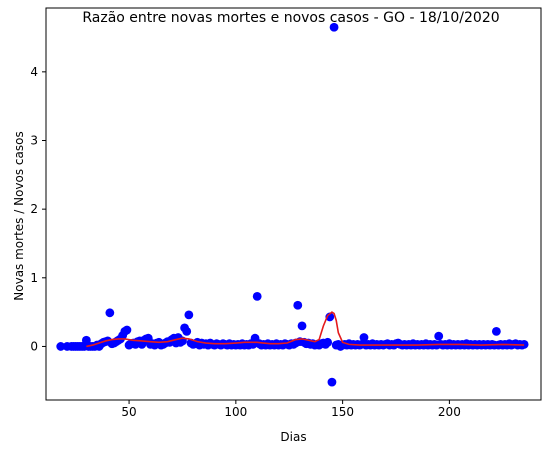 The width and height of the screenshot is (554, 457). Describe the element at coordinates (293, 437) in the screenshot. I see `x-axis-label: Dias` at that location.